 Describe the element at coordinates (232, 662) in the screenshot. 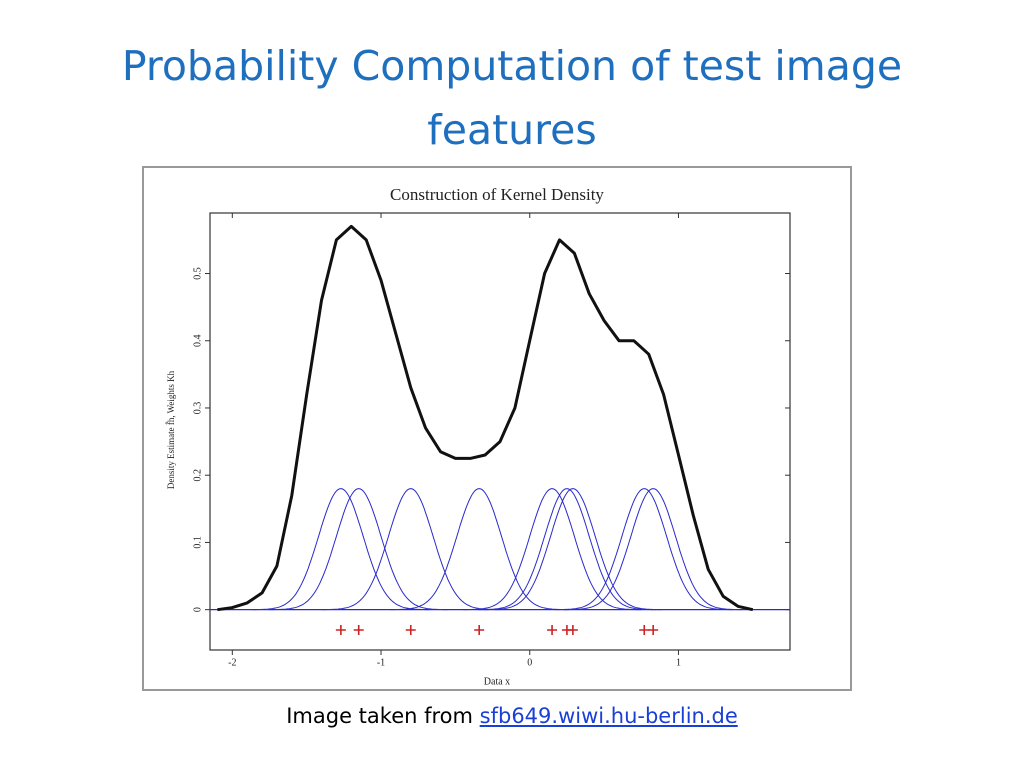

I see `x-tick-label: -2` at that location.